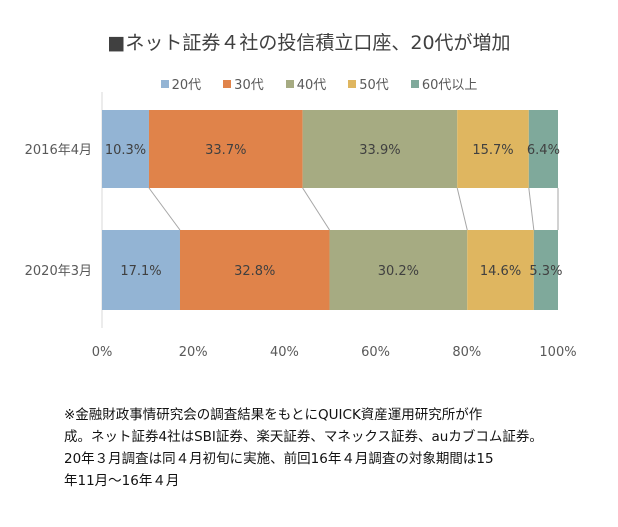 This screenshot has width=618, height=527. What do you see at coordinates (284, 352) in the screenshot?
I see `x-tick-label: 40%` at bounding box center [284, 352].